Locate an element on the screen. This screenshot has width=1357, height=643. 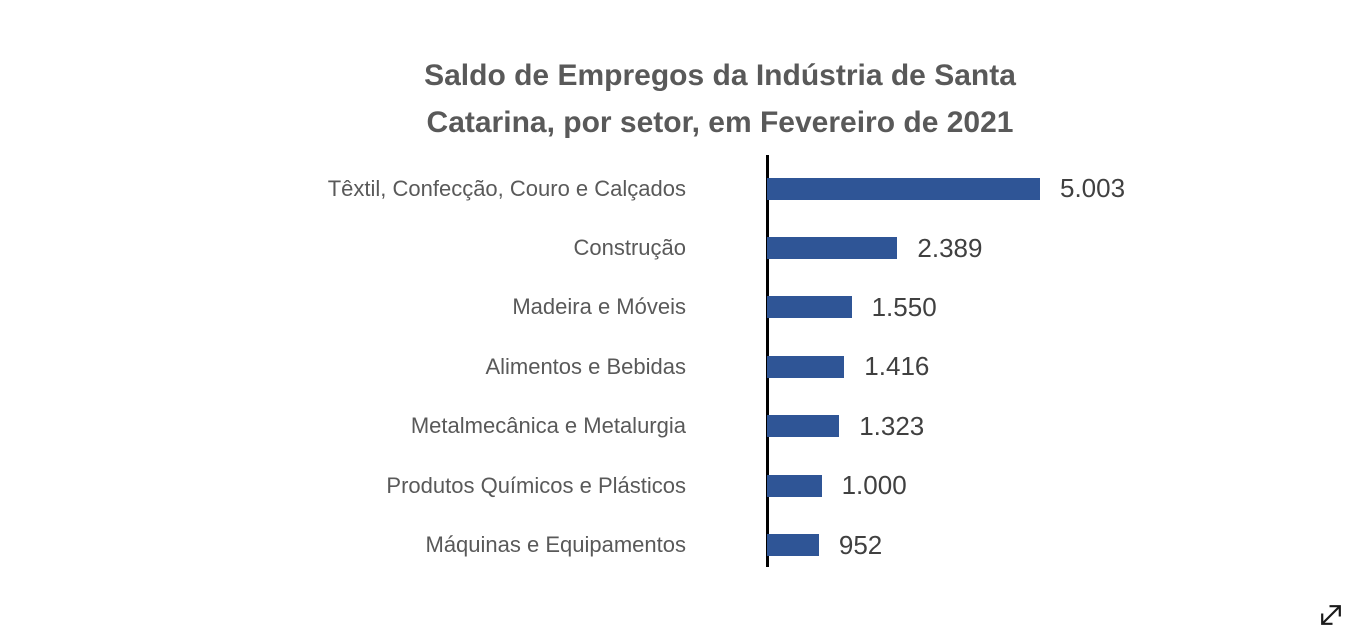
expand-icon-svg is located at coordinates (1331, 615).